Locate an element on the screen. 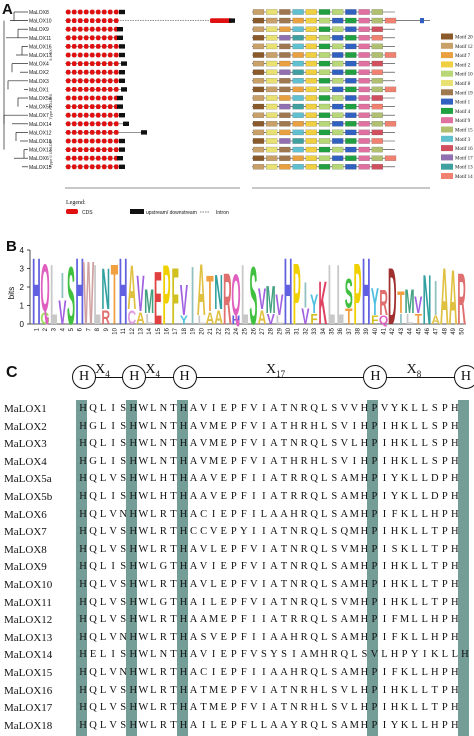 Image resolution: width=474 pixels, height=736 pixels. logo-letter: H is located at coordinates (36, 292).